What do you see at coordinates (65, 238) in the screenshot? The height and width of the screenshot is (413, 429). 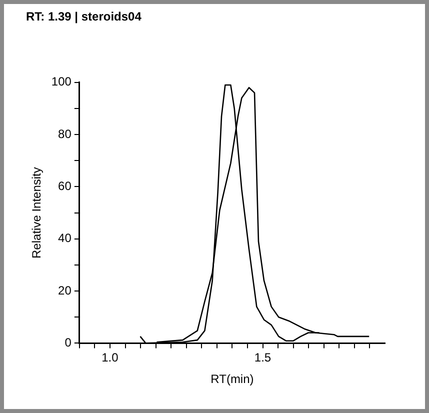 I see `y-tick-label: 40` at bounding box center [65, 238].